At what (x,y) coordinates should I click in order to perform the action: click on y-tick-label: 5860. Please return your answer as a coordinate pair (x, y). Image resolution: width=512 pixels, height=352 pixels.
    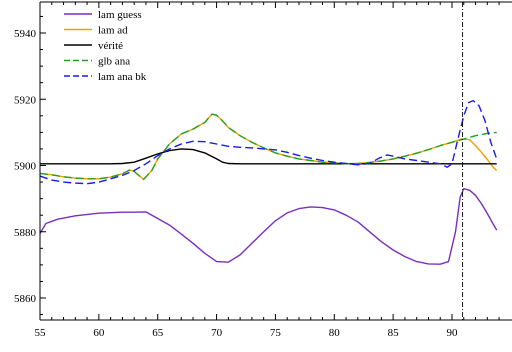
    Looking at the image, I should click on (25, 299).